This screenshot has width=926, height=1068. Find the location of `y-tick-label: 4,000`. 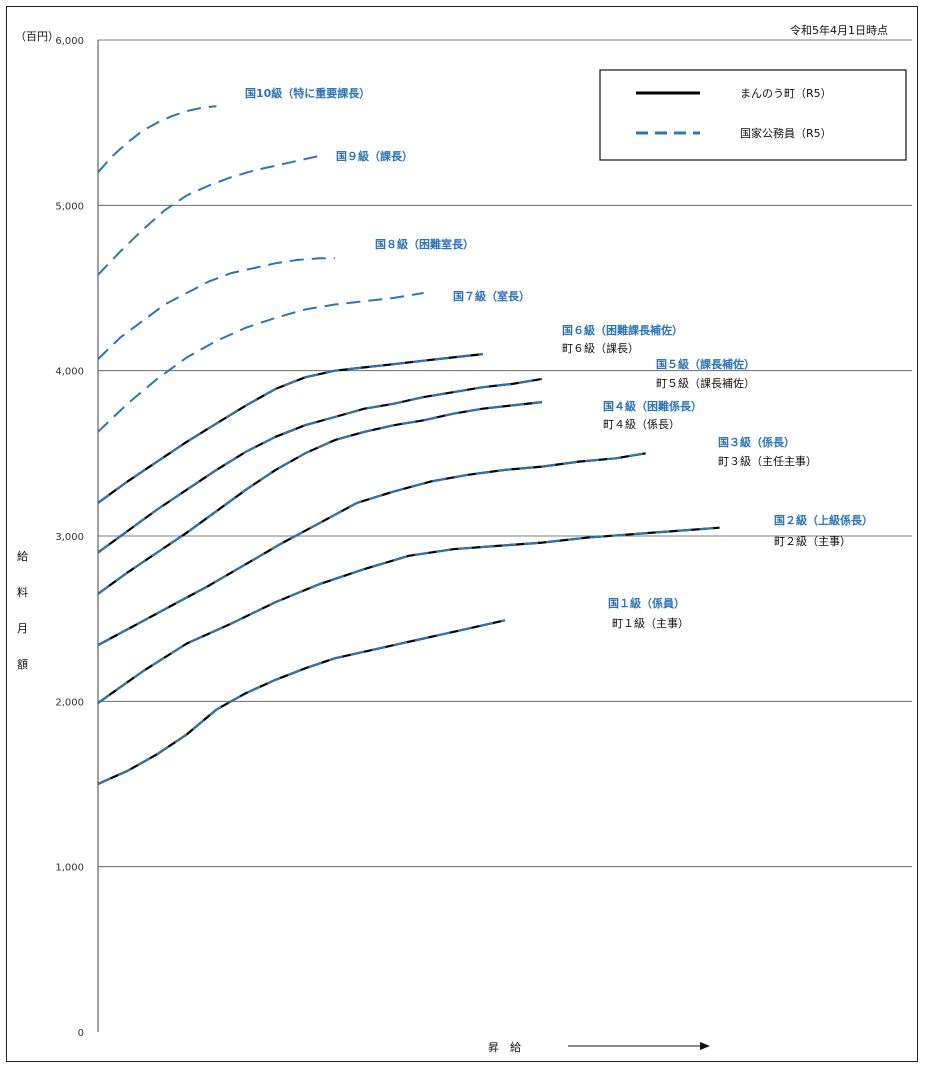

y-tick-label: 4,000 is located at coordinates (69, 372).